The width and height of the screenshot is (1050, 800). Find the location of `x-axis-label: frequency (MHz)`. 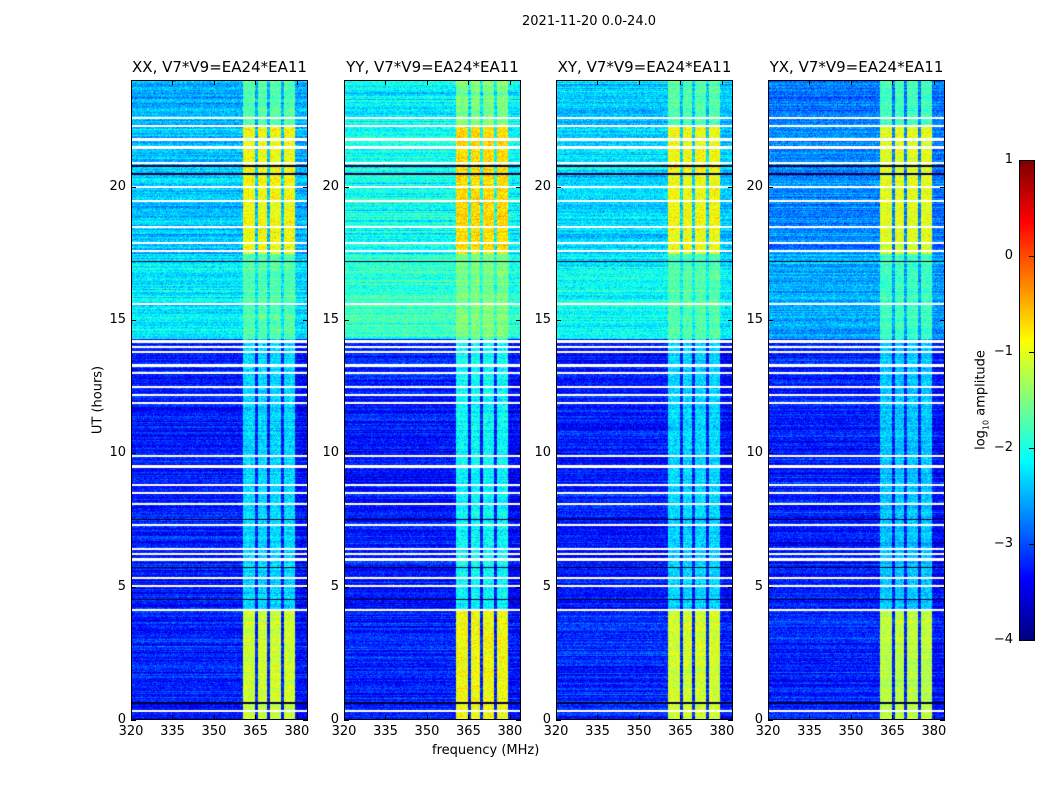

x-axis-label: frequency (MHz) is located at coordinates (486, 750).